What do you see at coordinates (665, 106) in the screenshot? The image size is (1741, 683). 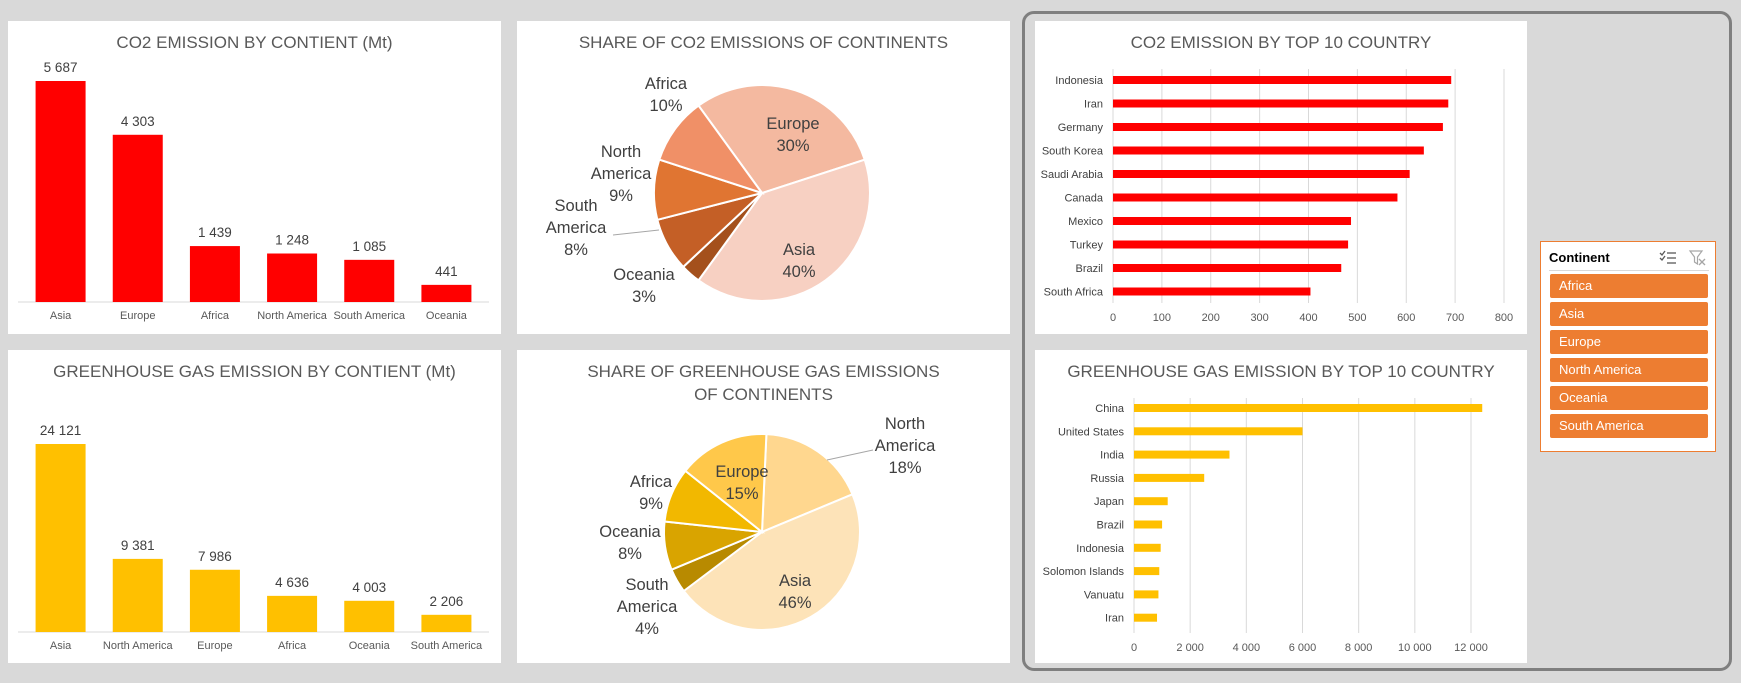 I see `slice-percent: 10%` at bounding box center [665, 106].